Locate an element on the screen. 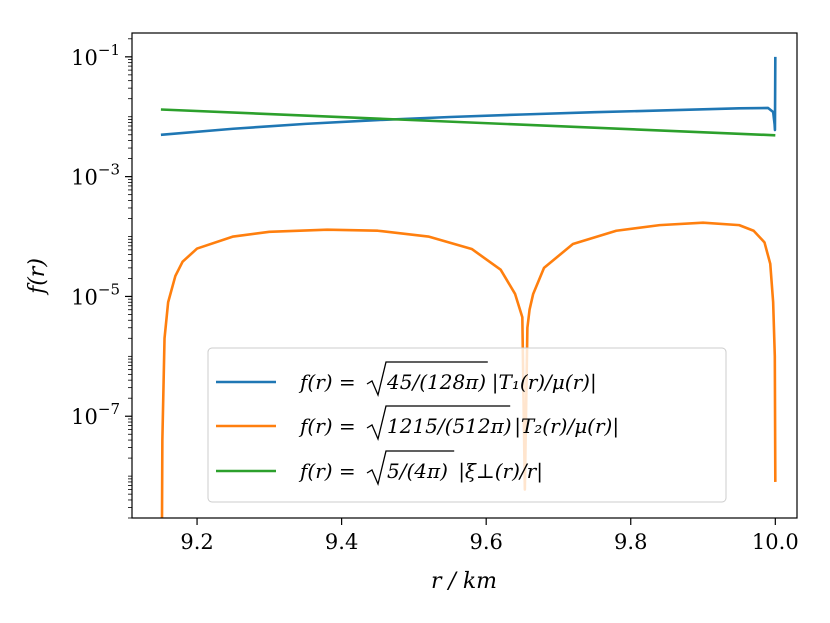 The width and height of the screenshot is (830, 623). legend-rest-3: |ξ⊥(r)/r| is located at coordinates (500, 471).